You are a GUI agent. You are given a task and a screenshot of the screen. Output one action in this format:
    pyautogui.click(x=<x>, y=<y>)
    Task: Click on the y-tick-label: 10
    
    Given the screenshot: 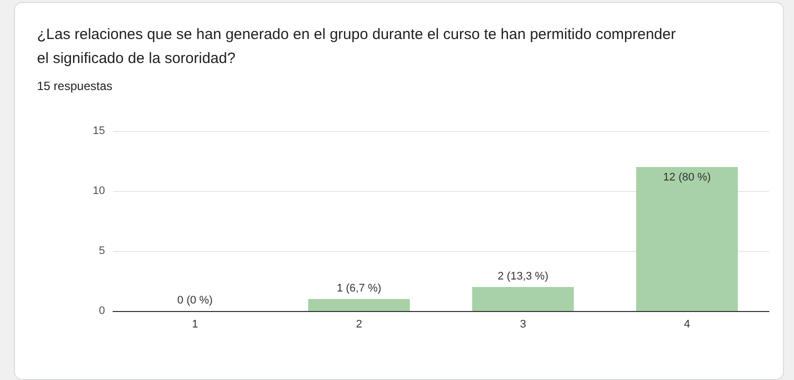 What is the action you would take?
    pyautogui.click(x=98, y=191)
    